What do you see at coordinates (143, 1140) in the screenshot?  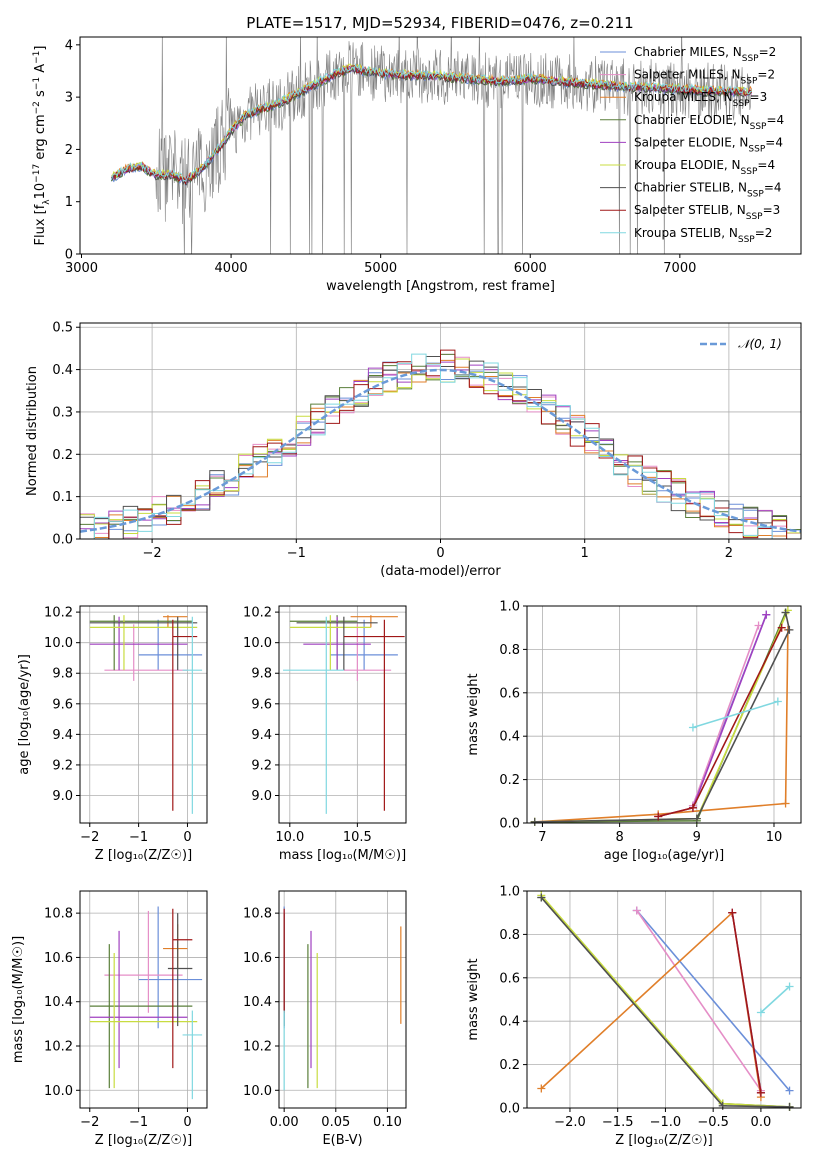 I see `x-axis-label: Z [log₁₀(Z/Z☉)]` at bounding box center [143, 1140].